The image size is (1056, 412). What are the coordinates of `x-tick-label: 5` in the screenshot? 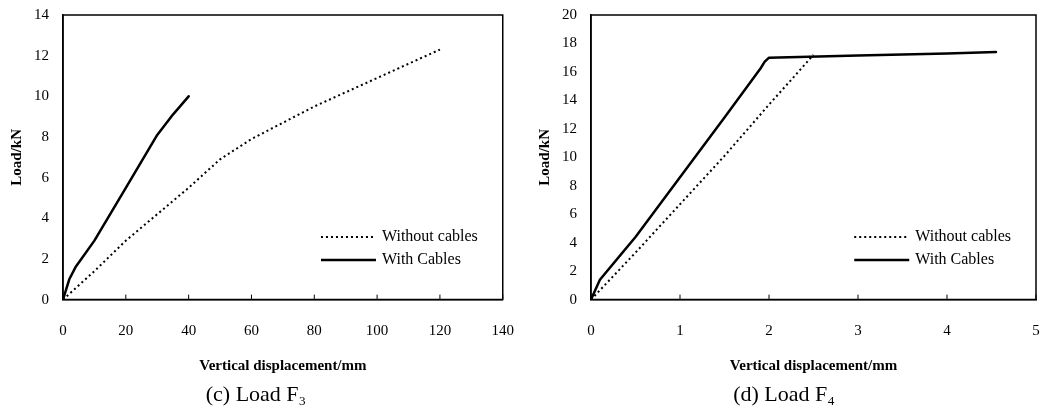 It's located at (1036, 329).